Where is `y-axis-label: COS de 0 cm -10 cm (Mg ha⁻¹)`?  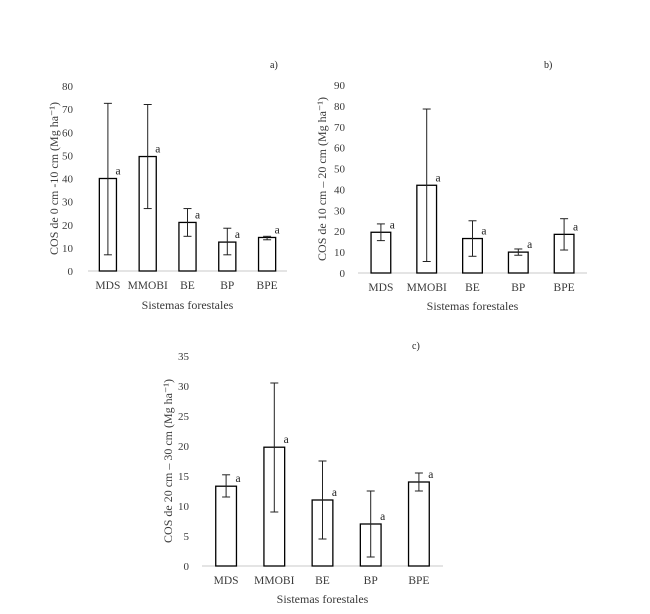
y-axis-label: COS de 0 cm -10 cm (Mg ha⁻¹) is located at coordinates (54, 178).